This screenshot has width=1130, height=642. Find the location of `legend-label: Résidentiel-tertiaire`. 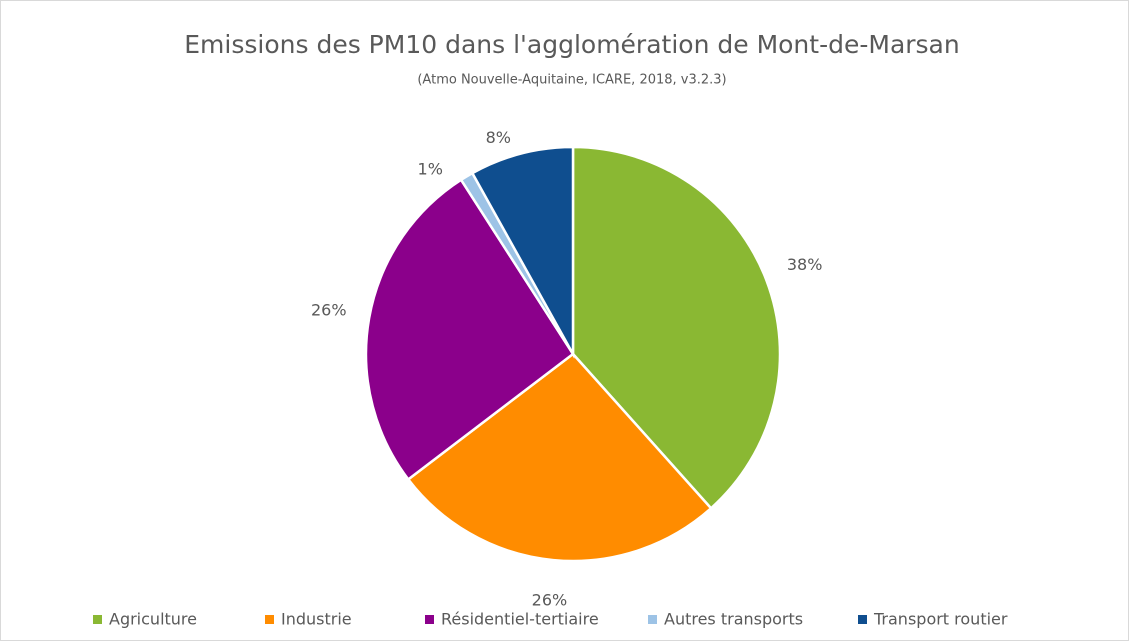

legend-label: Résidentiel-tertiaire is located at coordinates (520, 619).